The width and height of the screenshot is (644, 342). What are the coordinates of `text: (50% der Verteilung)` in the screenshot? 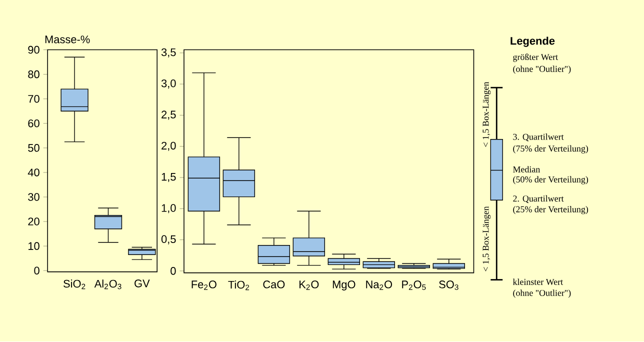 It's located at (550, 180).